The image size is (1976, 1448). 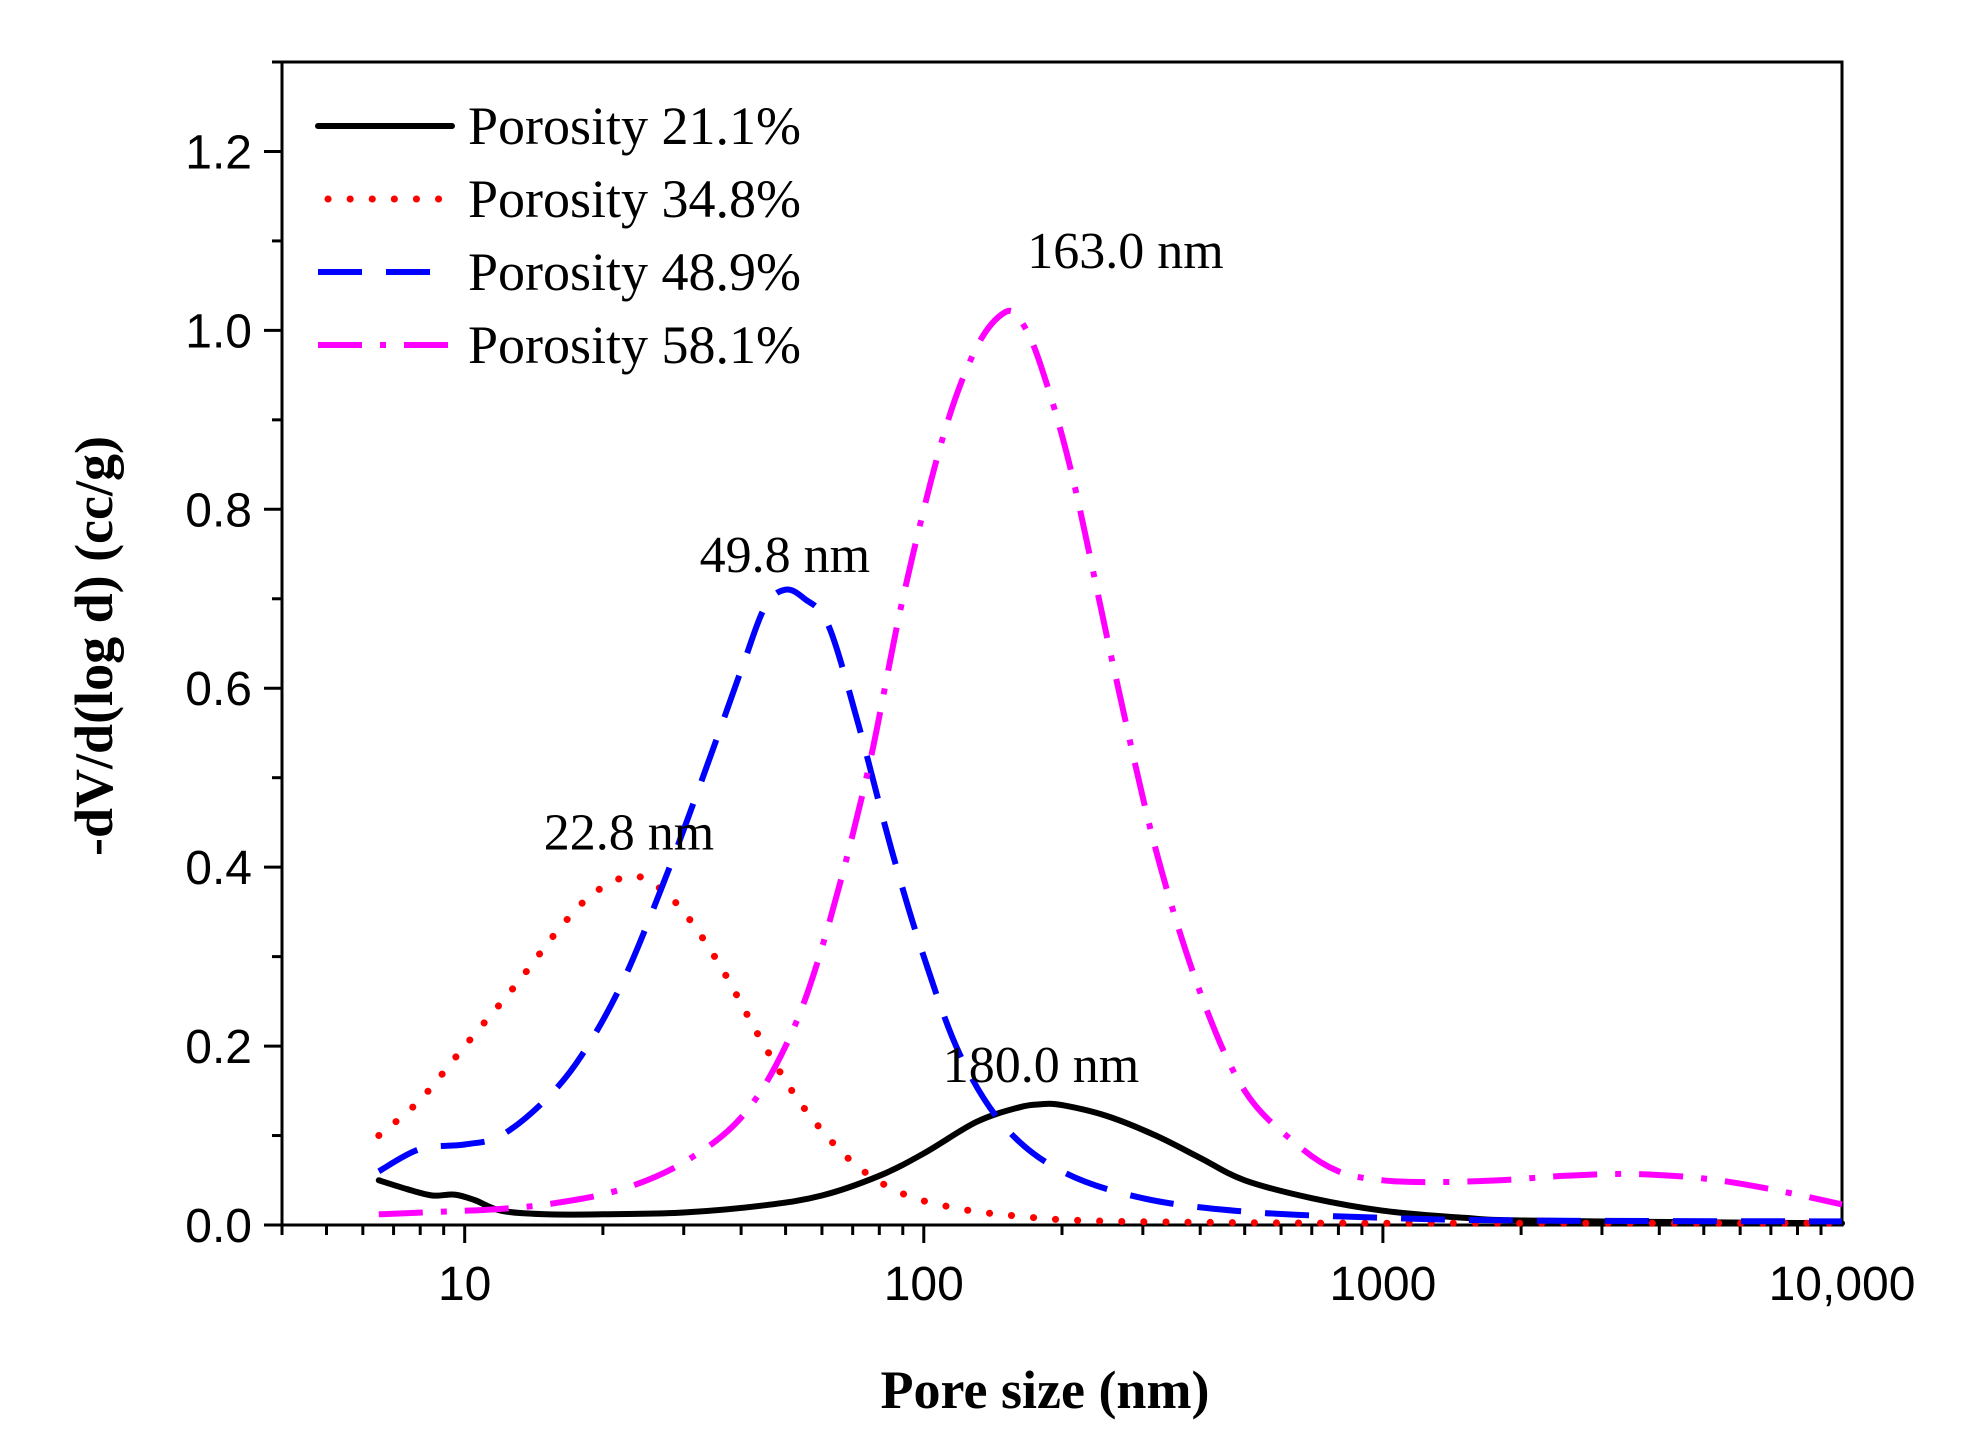 I want to click on legend-label: Porosity 58.1%, so click(x=634, y=345).